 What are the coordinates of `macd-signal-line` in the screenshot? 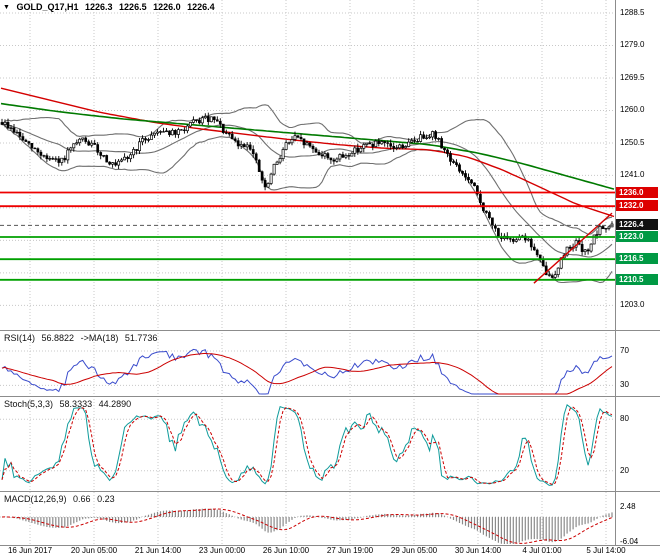 It's located at (307, 526).